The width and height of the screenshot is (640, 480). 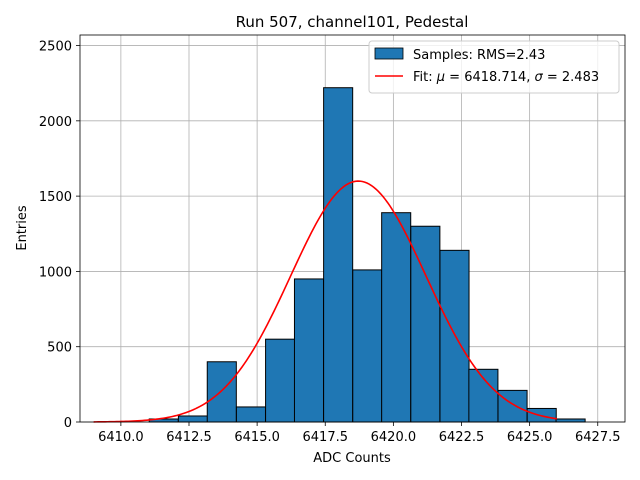 What do you see at coordinates (326, 437) in the screenshot?
I see `x-tick-label: 6417.5` at bounding box center [326, 437].